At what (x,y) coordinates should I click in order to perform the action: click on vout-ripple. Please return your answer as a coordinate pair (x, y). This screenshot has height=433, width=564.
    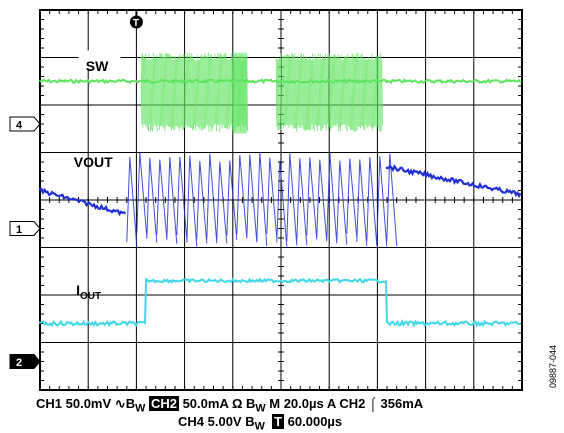
    Looking at the image, I should click on (262, 199).